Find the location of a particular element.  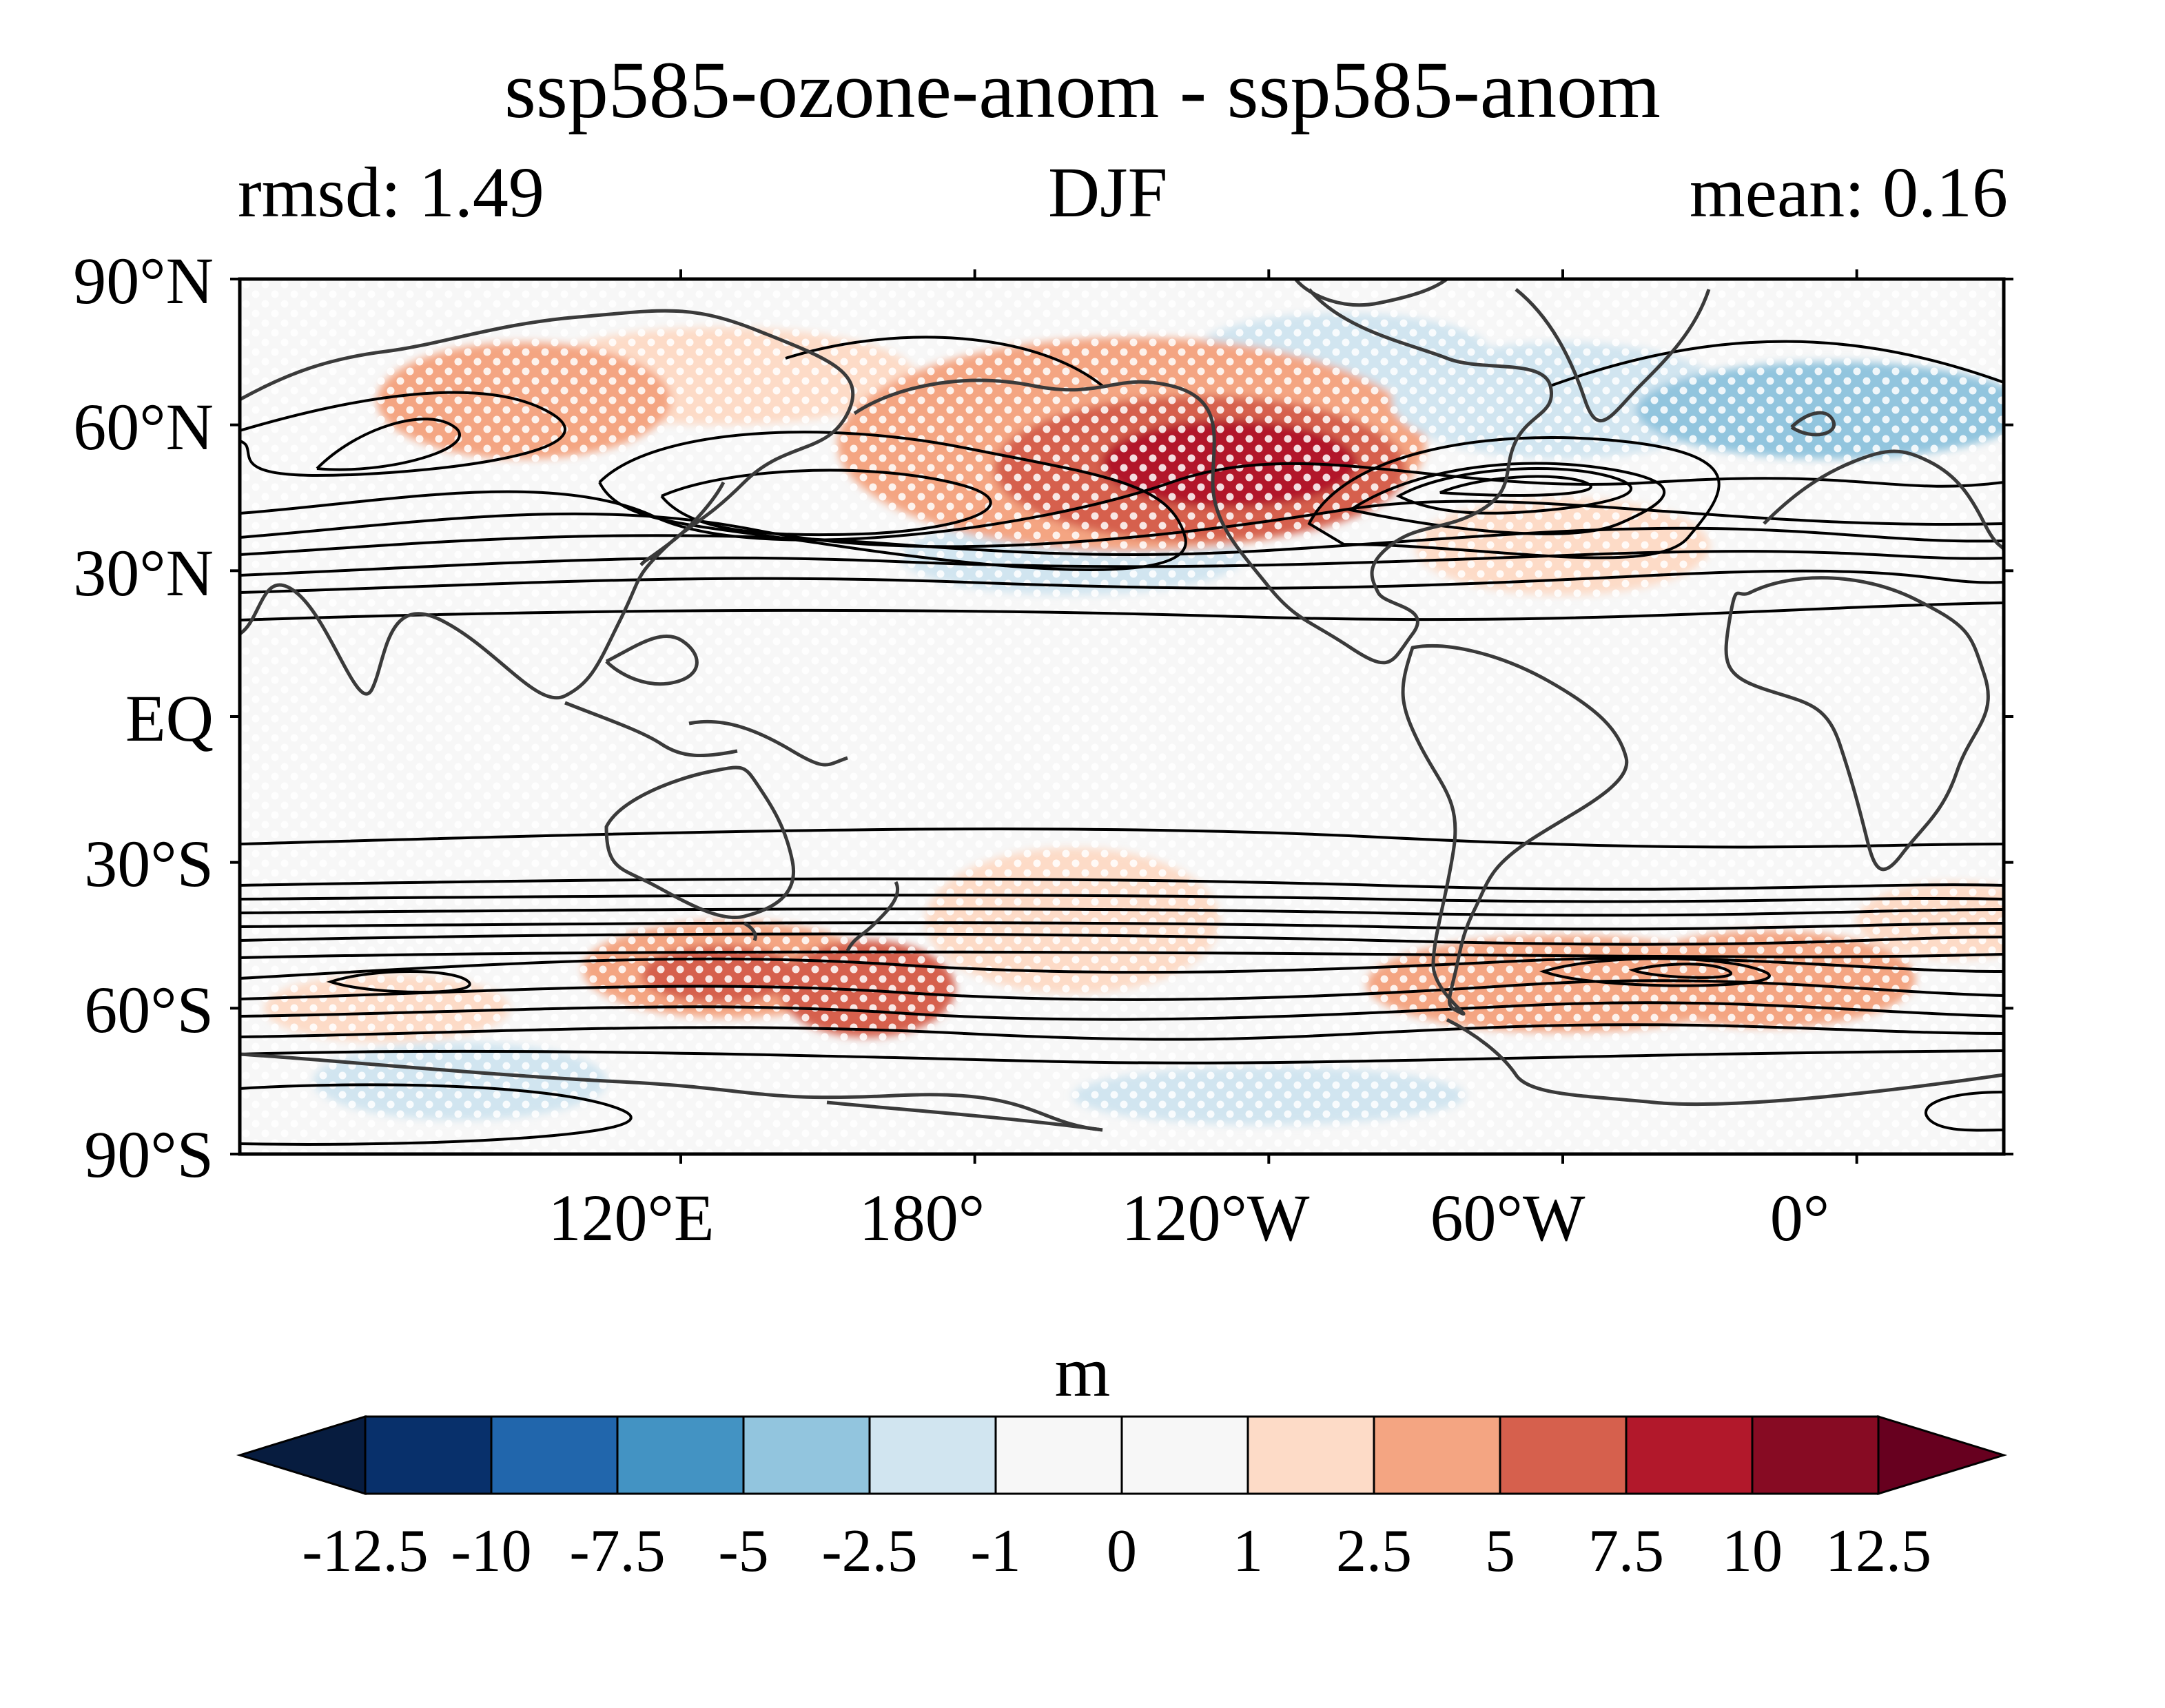

colorbar-extend-high is located at coordinates (1942, 1455).